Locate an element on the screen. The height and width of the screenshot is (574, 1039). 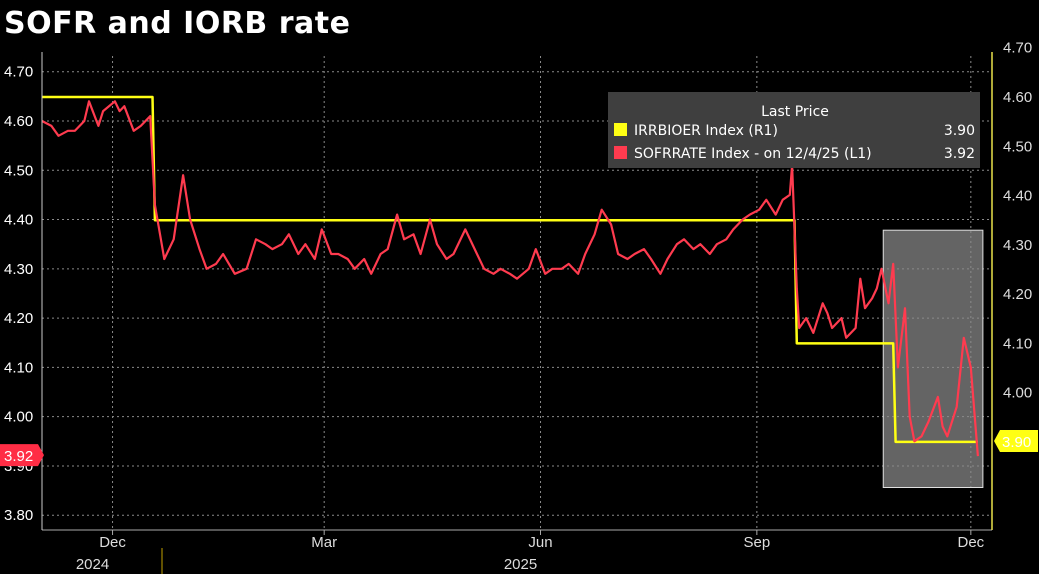
y-tick-label-right: 4.00 is located at coordinates (1017, 393).